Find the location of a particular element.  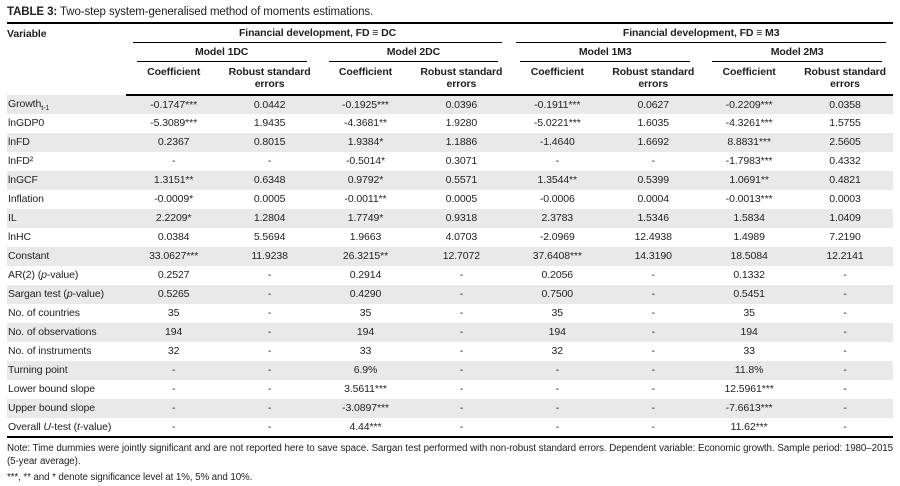

value-cell: -4.3681** is located at coordinates (365, 123).